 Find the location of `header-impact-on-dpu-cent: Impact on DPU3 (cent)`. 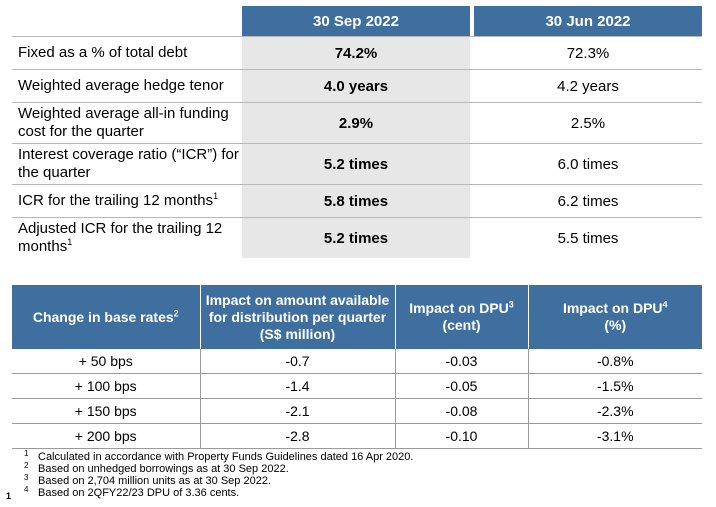

header-impact-on-dpu-cent: Impact on DPU3 (cent) is located at coordinates (461, 317).